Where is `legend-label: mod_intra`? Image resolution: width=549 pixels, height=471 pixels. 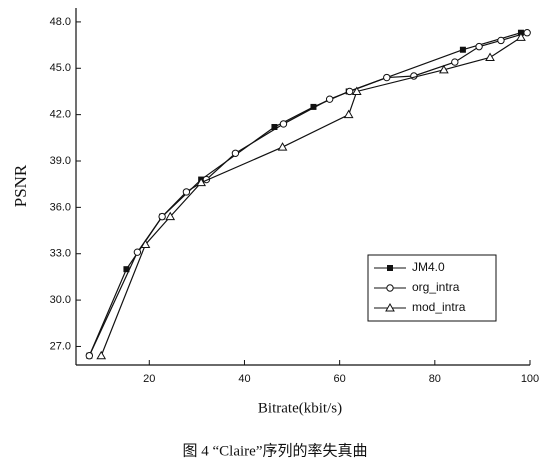
legend-label: mod_intra is located at coordinates (439, 307).